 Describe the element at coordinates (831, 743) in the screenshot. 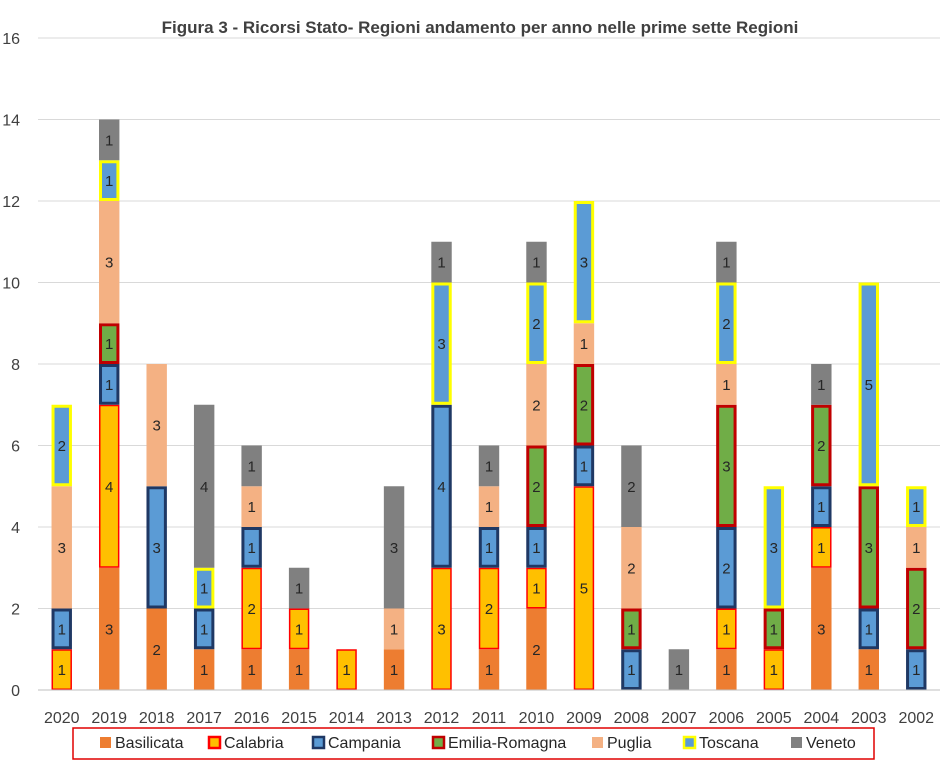

I see `legend-label: Veneto` at that location.